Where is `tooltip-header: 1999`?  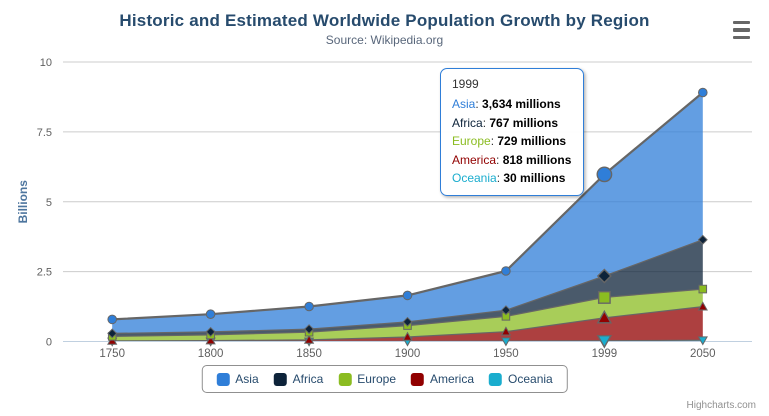 tooltip-header: 1999 is located at coordinates (465, 84).